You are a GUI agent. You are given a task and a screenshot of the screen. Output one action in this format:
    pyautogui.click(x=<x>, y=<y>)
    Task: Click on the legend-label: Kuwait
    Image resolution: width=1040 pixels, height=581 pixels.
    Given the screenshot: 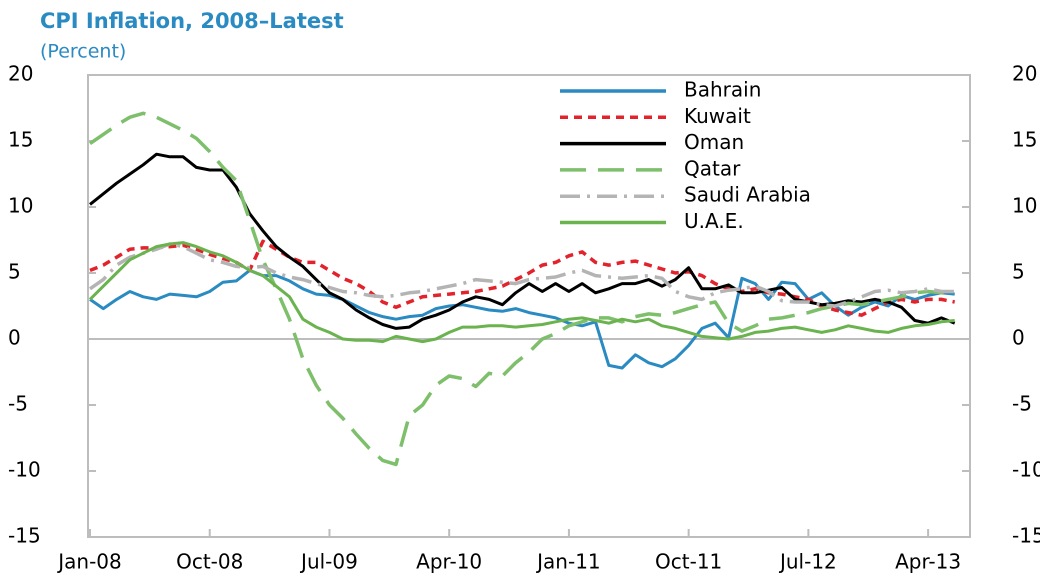 What is the action you would take?
    pyautogui.click(x=717, y=116)
    